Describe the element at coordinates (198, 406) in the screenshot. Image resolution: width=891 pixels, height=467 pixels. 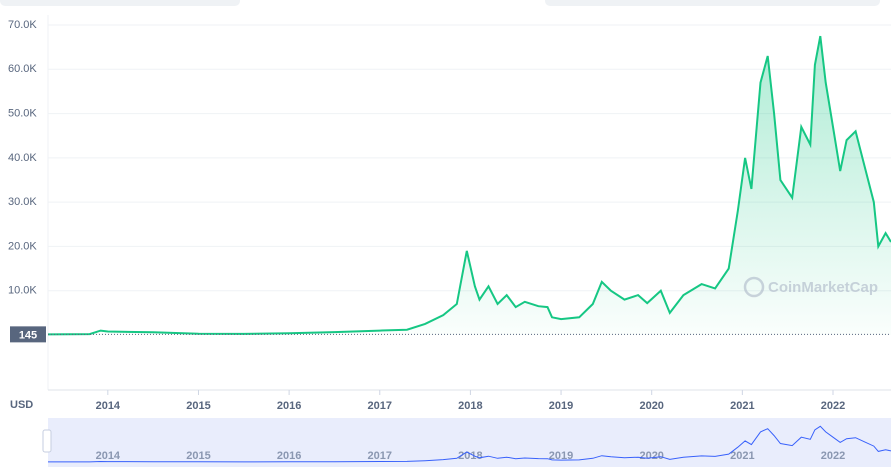
I see `x-tick-label: 2015` at that location.